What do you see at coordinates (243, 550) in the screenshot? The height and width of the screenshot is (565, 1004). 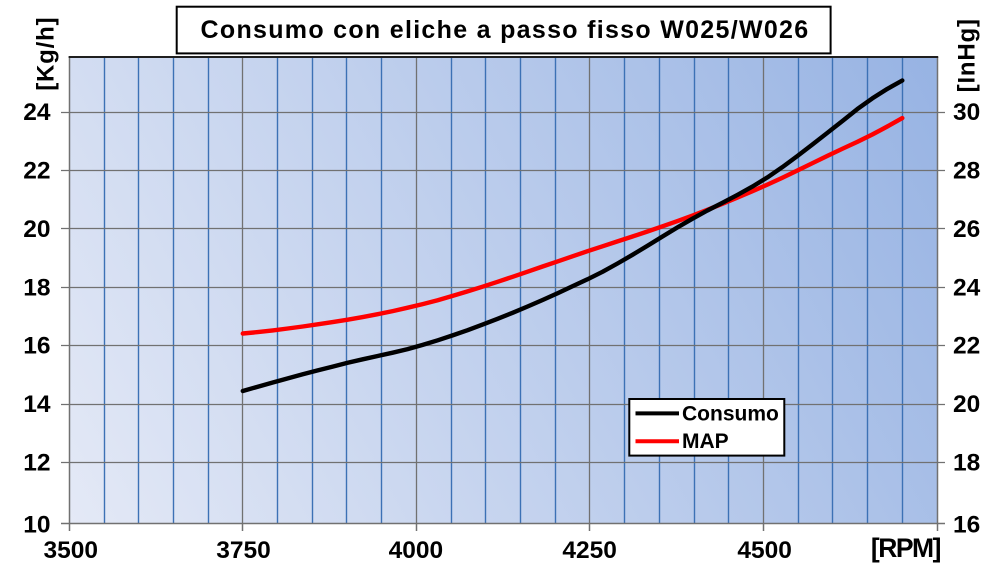 I see `svg-text: 3750` at bounding box center [243, 550].